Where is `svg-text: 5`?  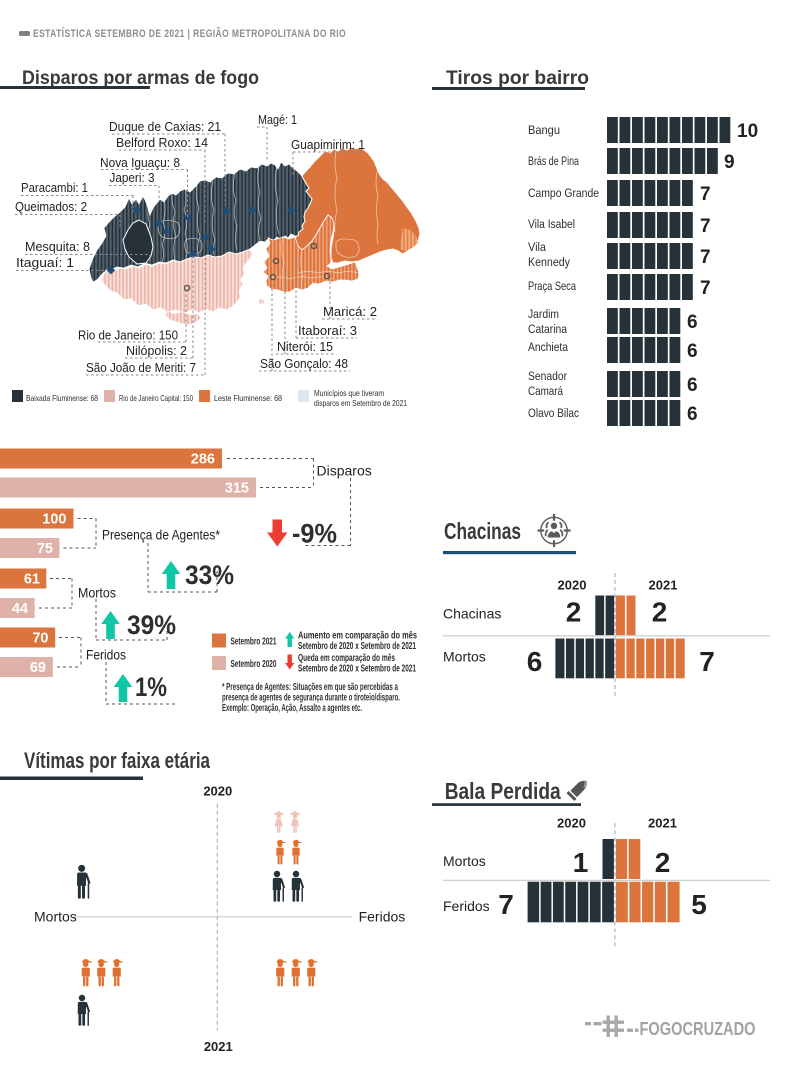 svg-text: 5 is located at coordinates (699, 904).